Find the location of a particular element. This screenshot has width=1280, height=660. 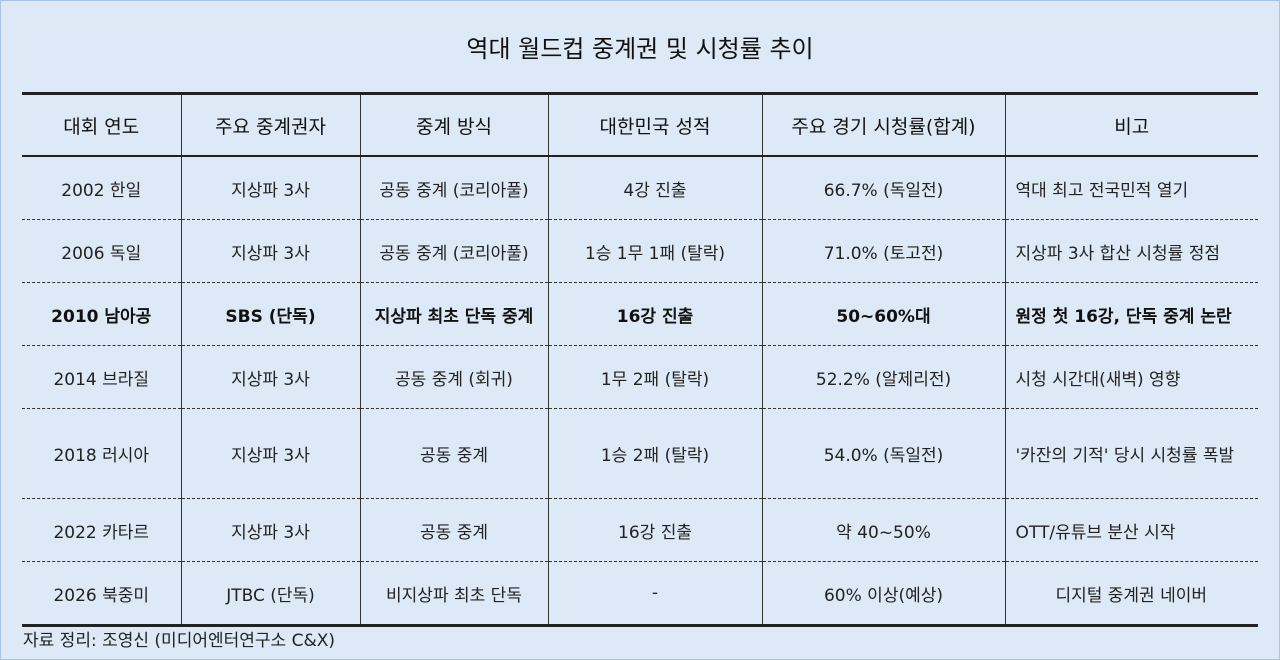

table-cell: - is located at coordinates (654, 594).